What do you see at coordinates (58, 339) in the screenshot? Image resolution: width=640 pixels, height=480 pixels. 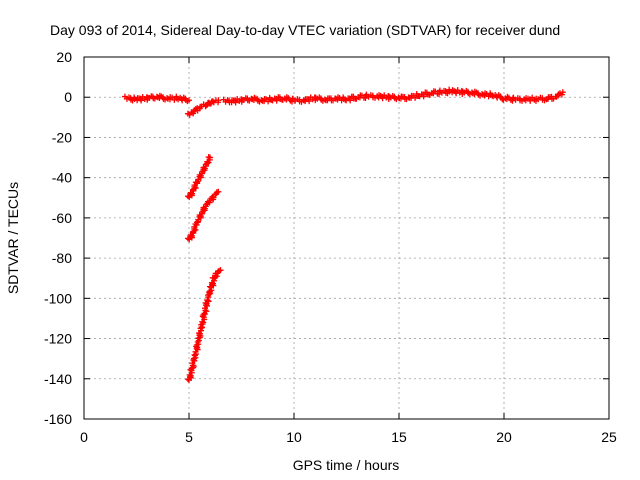 I see `y-tick-label: -120` at bounding box center [58, 339].